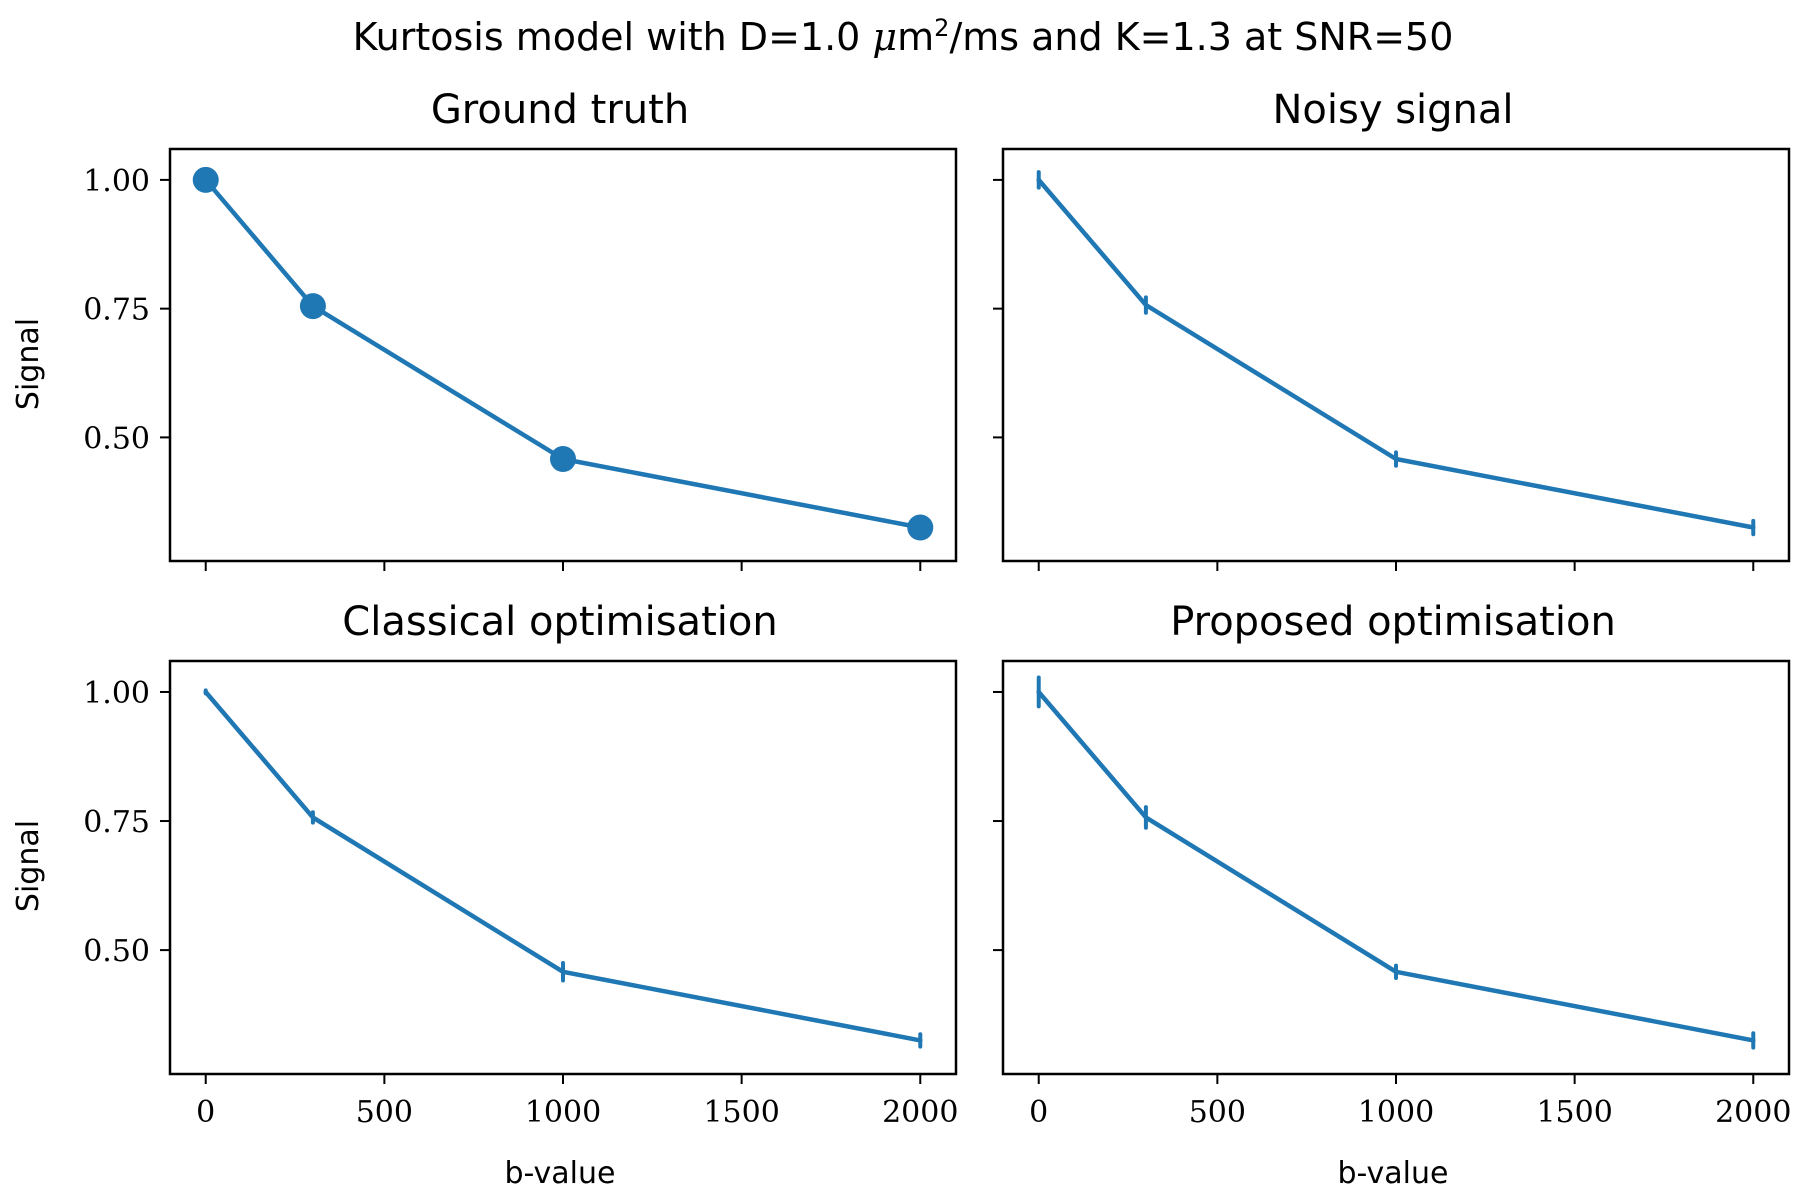 The height and width of the screenshot is (1200, 1800). What do you see at coordinates (559, 622) in the screenshot?
I see `panel-title: Classical optimisation` at bounding box center [559, 622].